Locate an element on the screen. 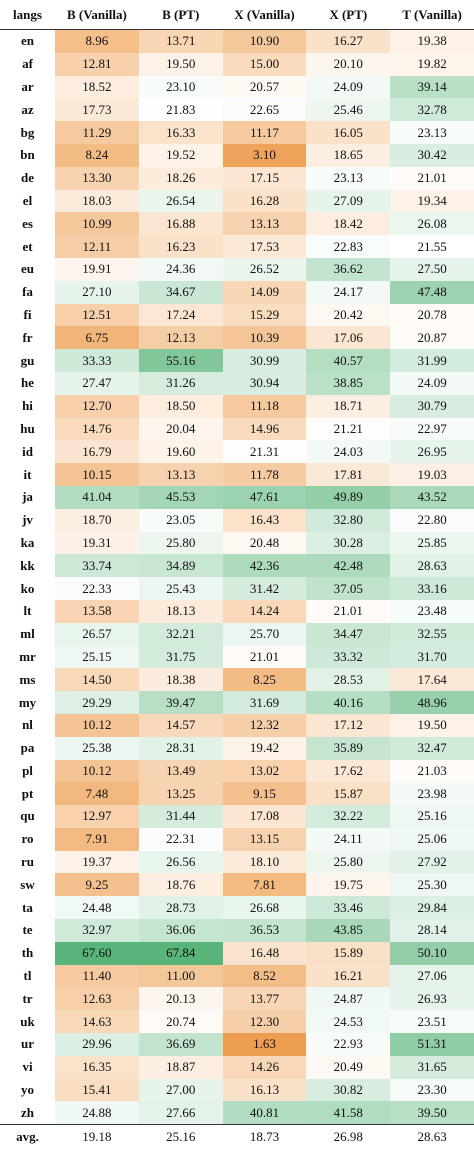 The width and height of the screenshot is (474, 1151). table-row: id 16.79 19.60 21.31 24.03 26.95 is located at coordinates (237, 452).